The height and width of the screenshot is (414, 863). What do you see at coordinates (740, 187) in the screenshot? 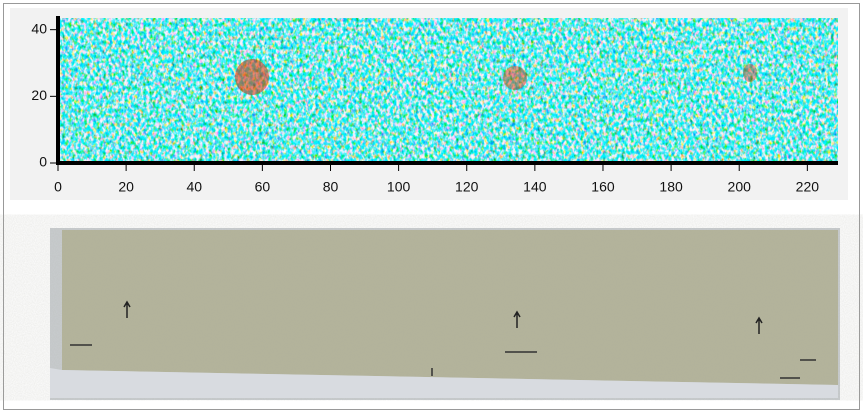
I see `x-tick-label: 200` at bounding box center [740, 187].